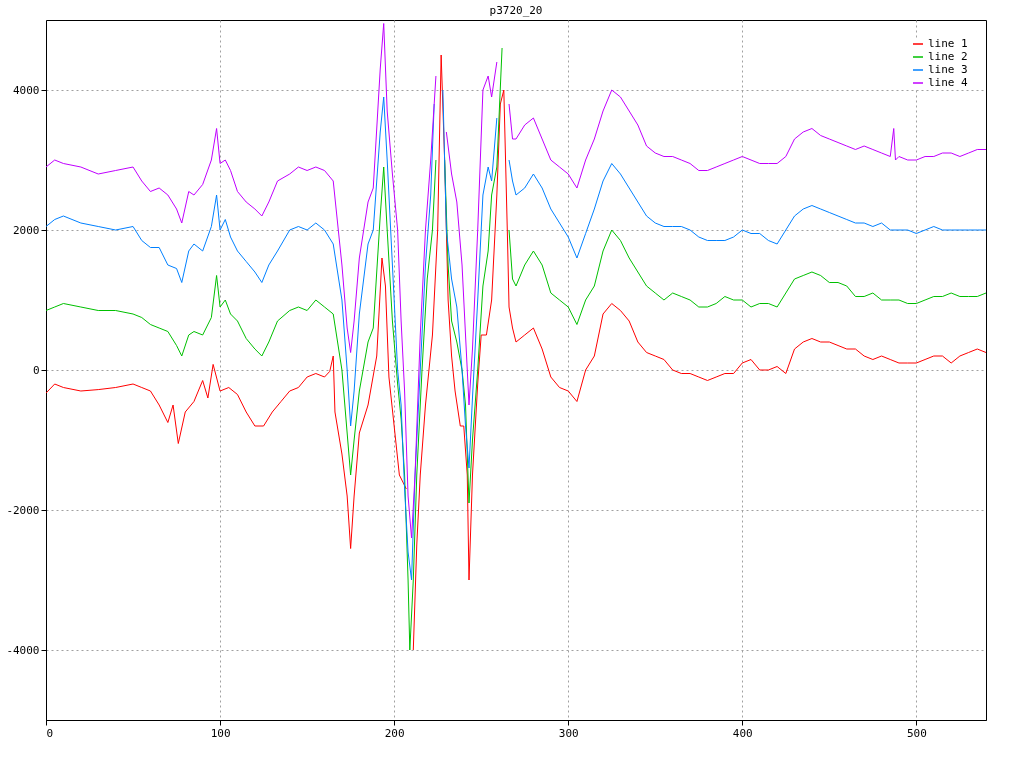 Image resolution: width=1024 pixels, height=768 pixels. Describe the element at coordinates (50, 733) in the screenshot. I see `x-tick-label: 0` at that location.